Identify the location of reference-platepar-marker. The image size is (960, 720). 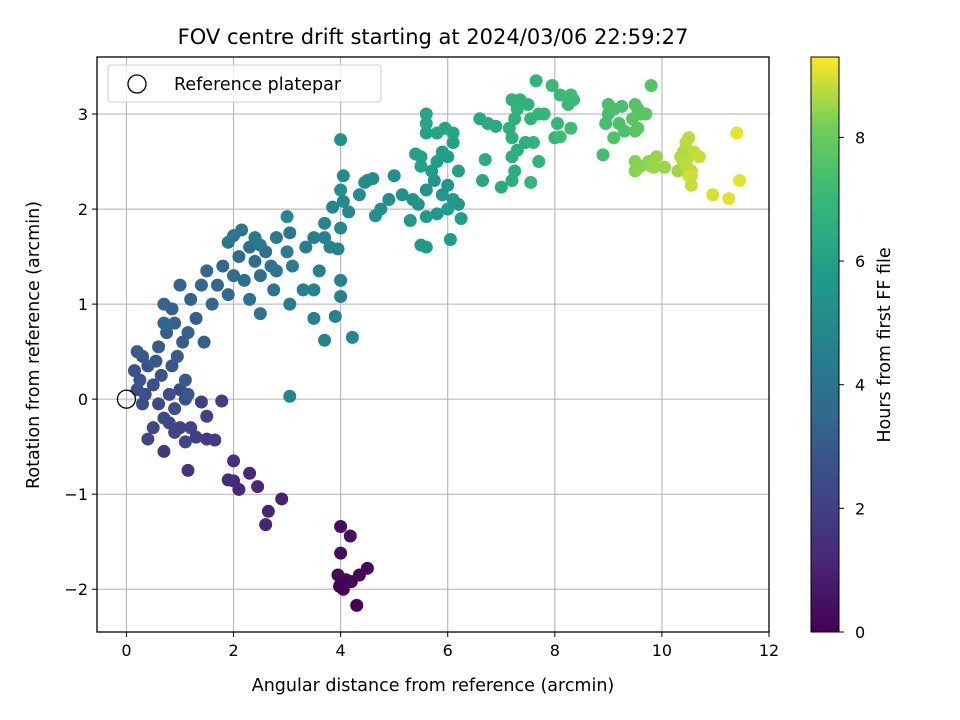
(126, 399).